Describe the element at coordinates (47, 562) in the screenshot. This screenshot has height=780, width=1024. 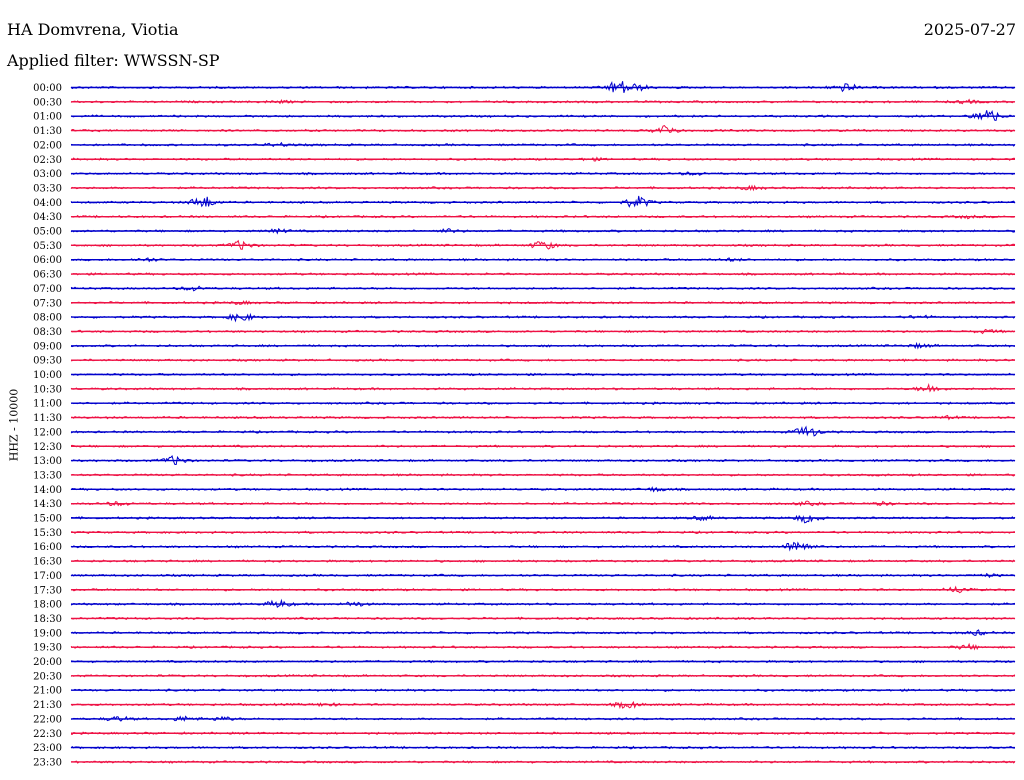
I see `row-time-label: 16:30` at that location.